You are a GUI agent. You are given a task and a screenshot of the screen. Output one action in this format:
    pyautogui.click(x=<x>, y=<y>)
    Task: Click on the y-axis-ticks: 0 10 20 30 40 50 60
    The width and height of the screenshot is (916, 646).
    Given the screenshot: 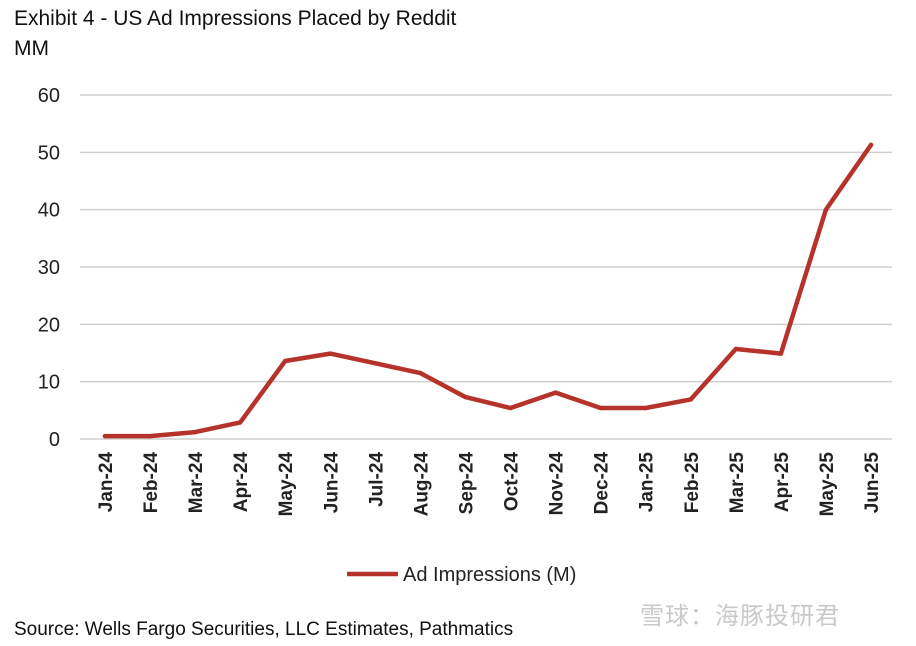 What is the action you would take?
    pyautogui.click(x=49, y=268)
    